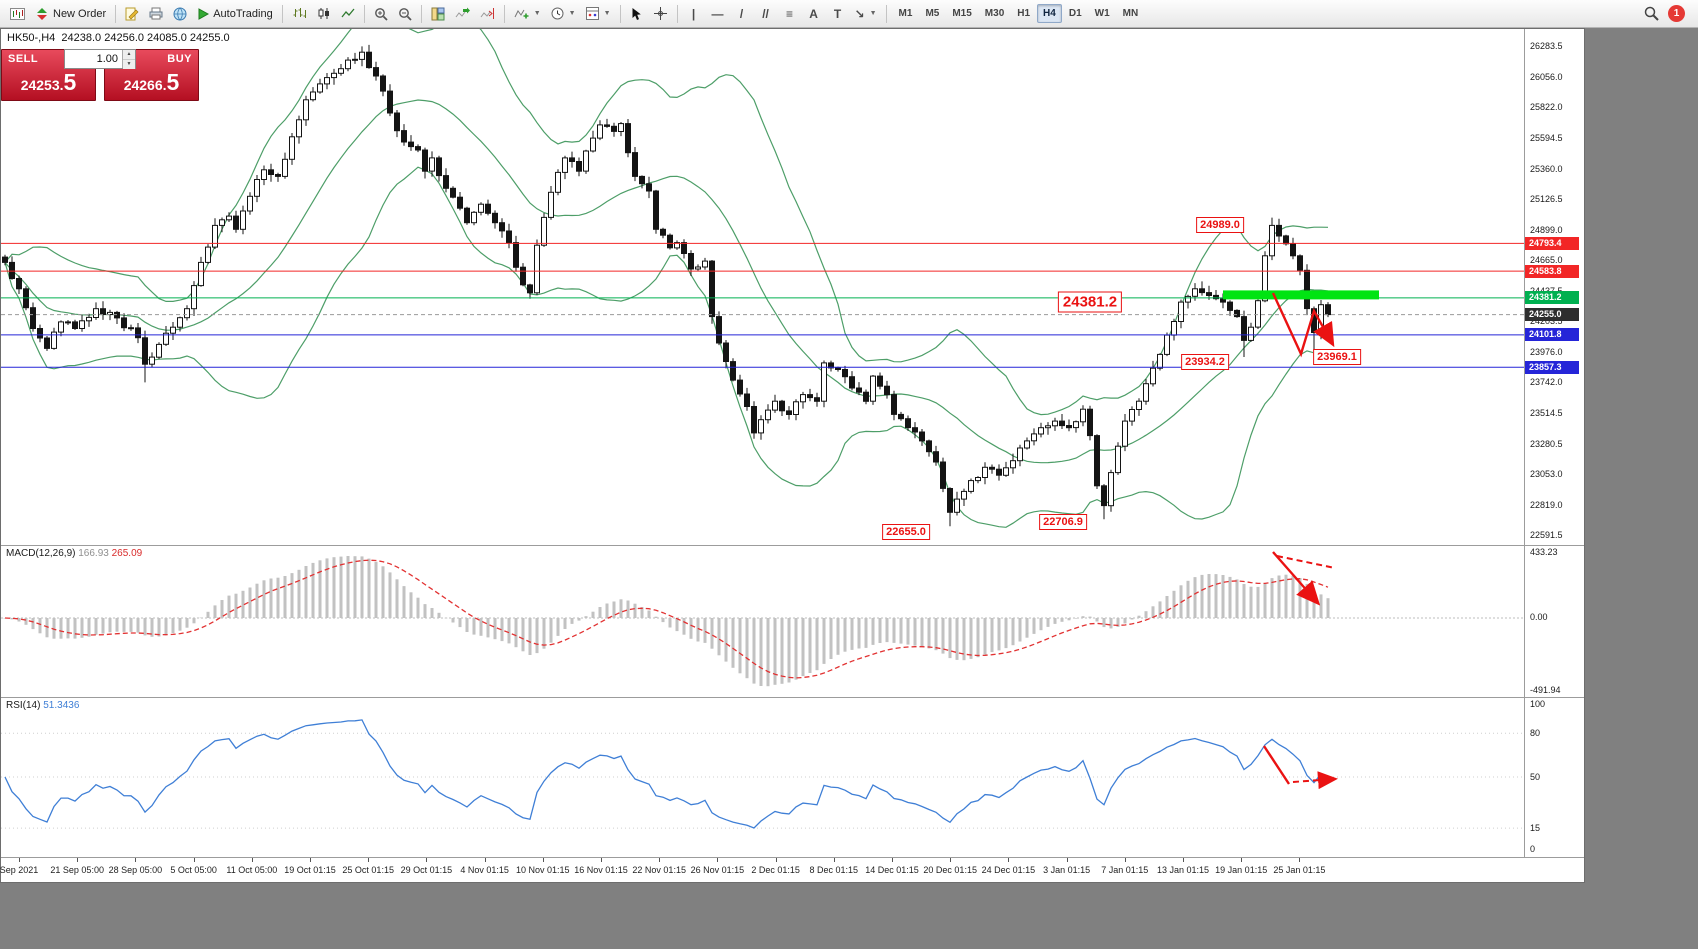 The width and height of the screenshot is (1698, 949). What do you see at coordinates (950, 870) in the screenshot?
I see `time-axis-label: 20 Dec 01:15` at bounding box center [950, 870].